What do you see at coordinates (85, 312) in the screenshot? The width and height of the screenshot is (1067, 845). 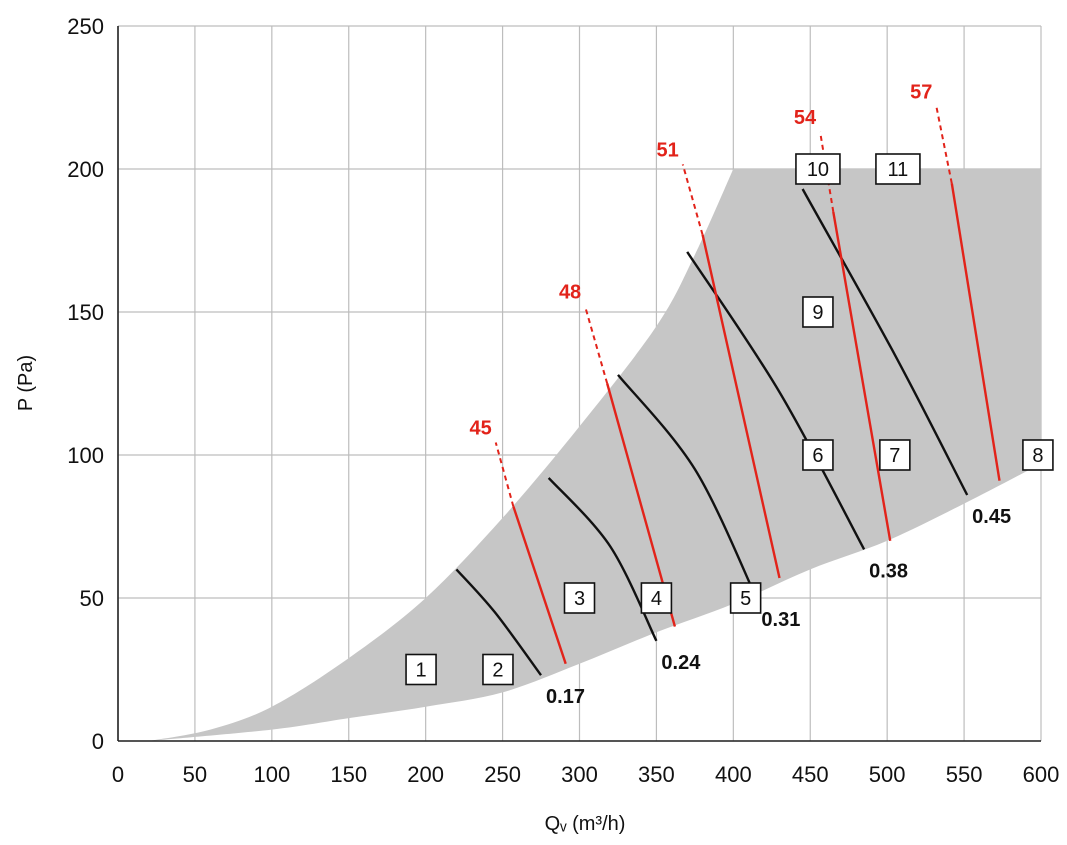 I see `y-tick-label: 150` at bounding box center [85, 312].